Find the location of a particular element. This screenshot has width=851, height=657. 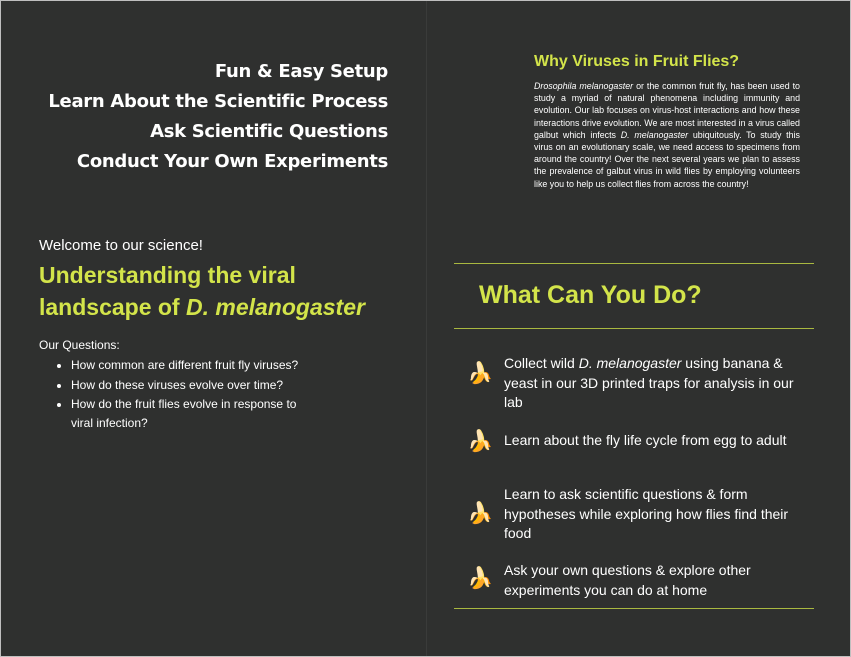

headline-species: D. melanogaster is located at coordinates (275, 307).